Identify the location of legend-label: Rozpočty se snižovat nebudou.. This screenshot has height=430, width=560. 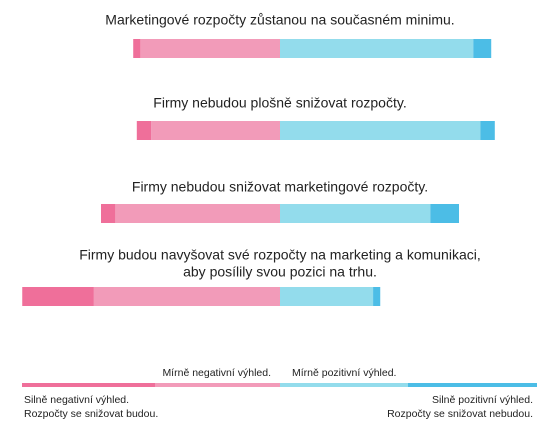
(460, 414).